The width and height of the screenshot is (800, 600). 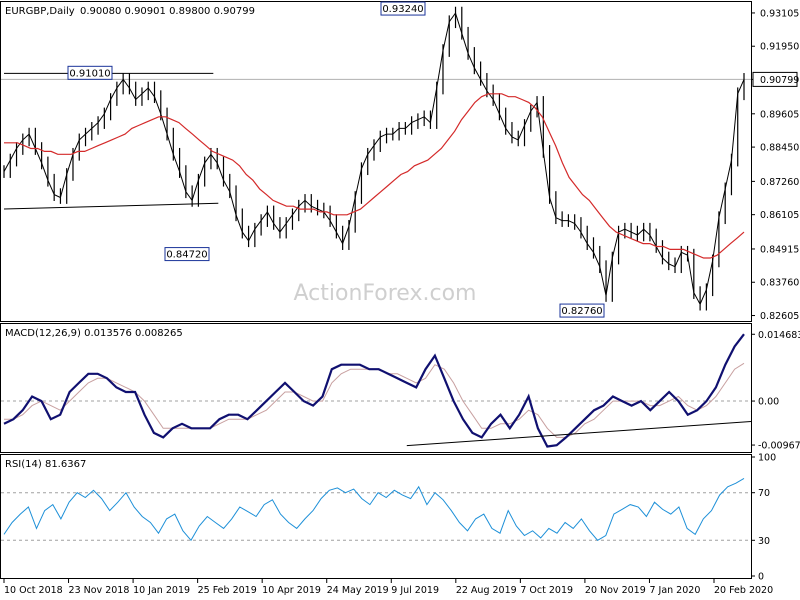 I want to click on price-y-label: 0.83760, so click(x=779, y=283).